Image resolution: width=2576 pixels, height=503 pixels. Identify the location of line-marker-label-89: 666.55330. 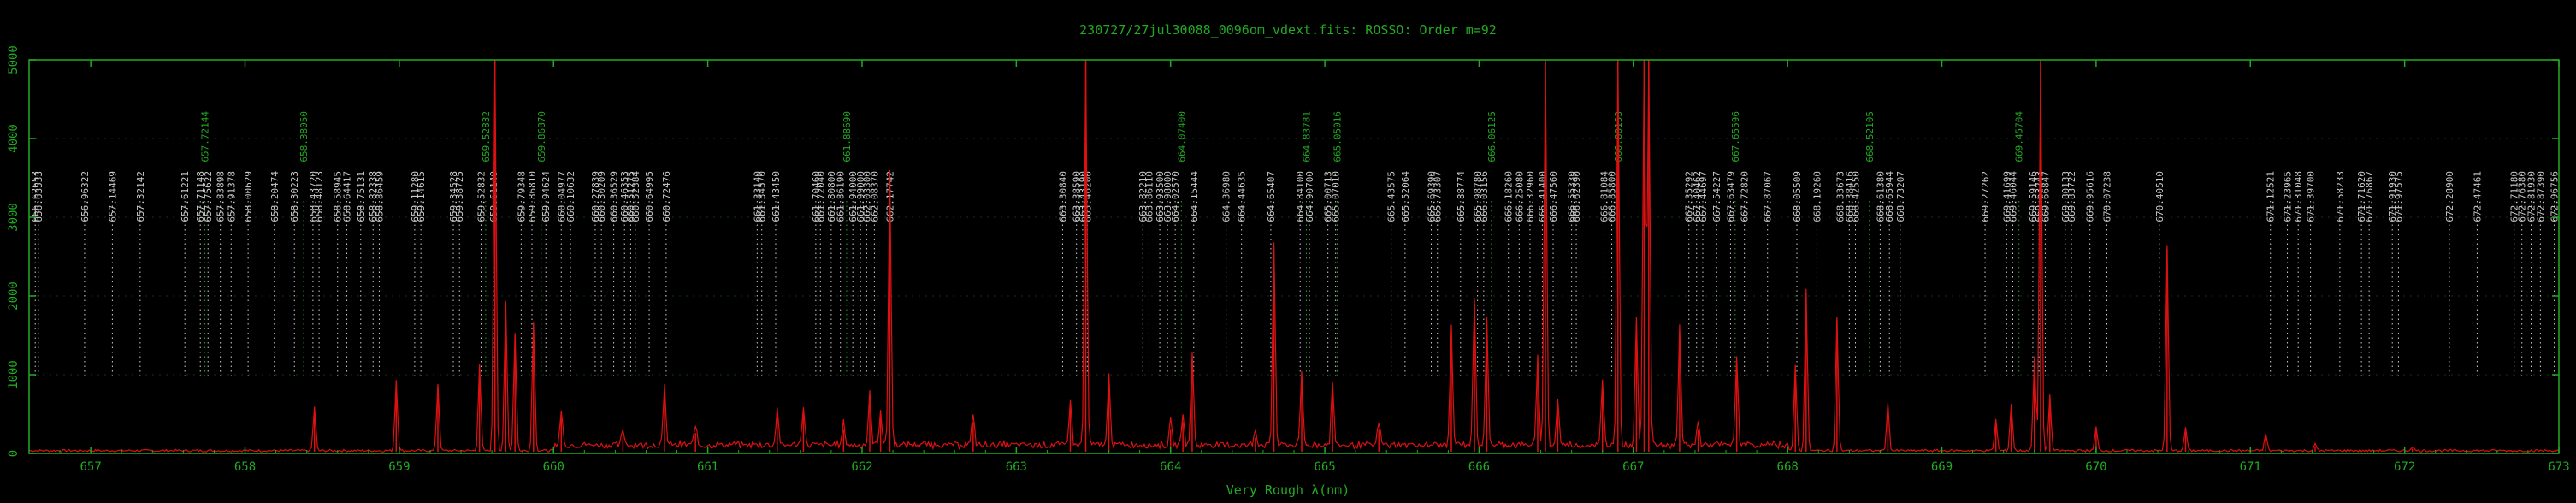
(1572, 196).